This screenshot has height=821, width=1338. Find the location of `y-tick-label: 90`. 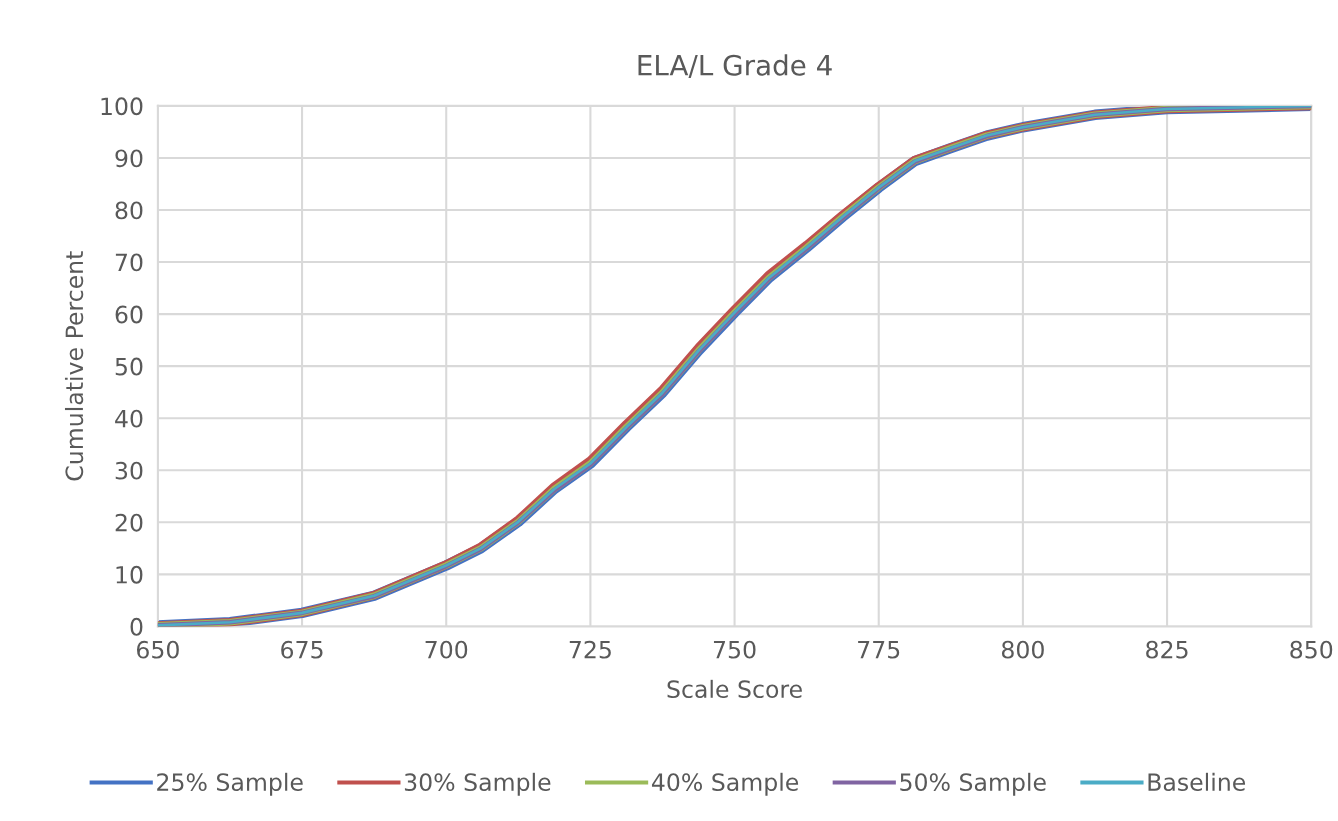

y-tick-label: 90 is located at coordinates (129, 158).